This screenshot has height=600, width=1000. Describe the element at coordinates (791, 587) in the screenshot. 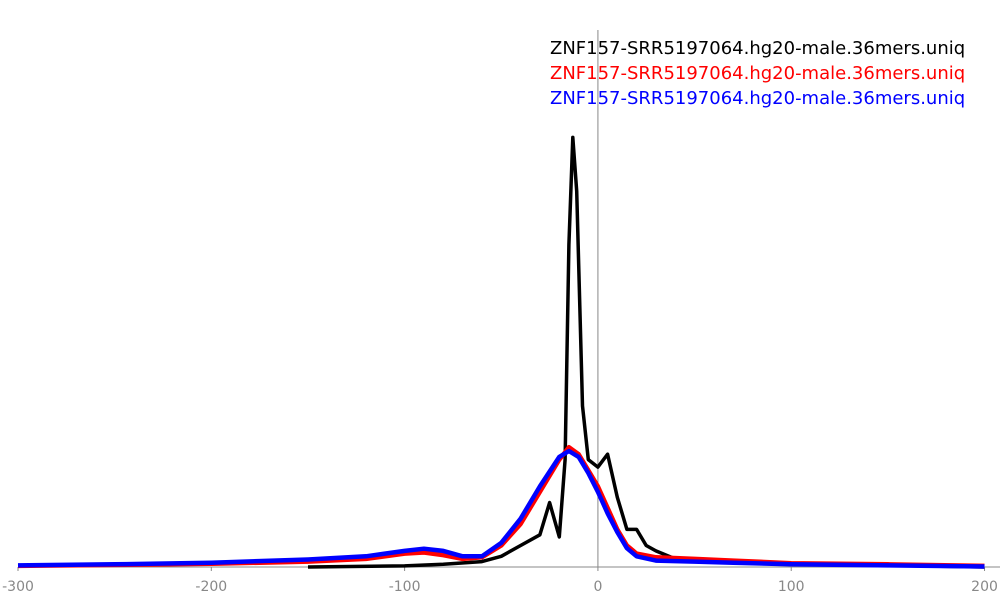

I see `x-tick-label: 100` at that location.